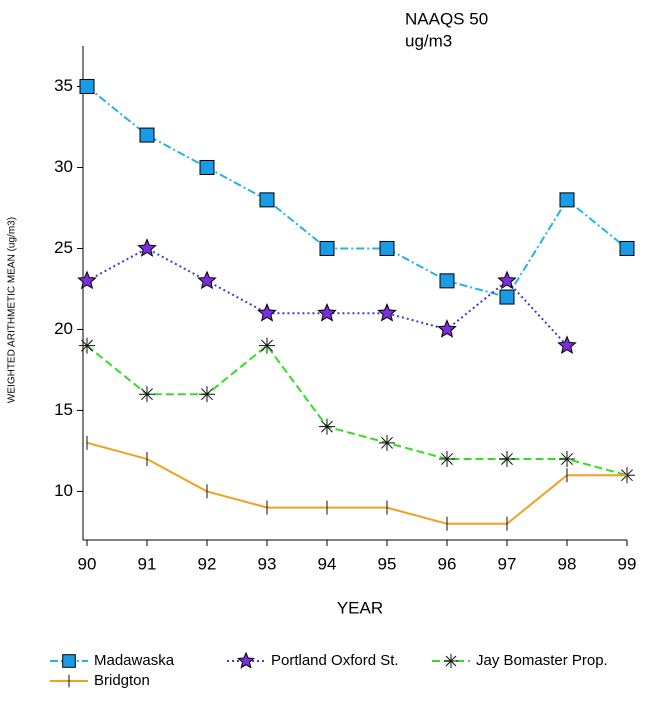  I want to click on x-tick-label: 93, so click(267, 563).